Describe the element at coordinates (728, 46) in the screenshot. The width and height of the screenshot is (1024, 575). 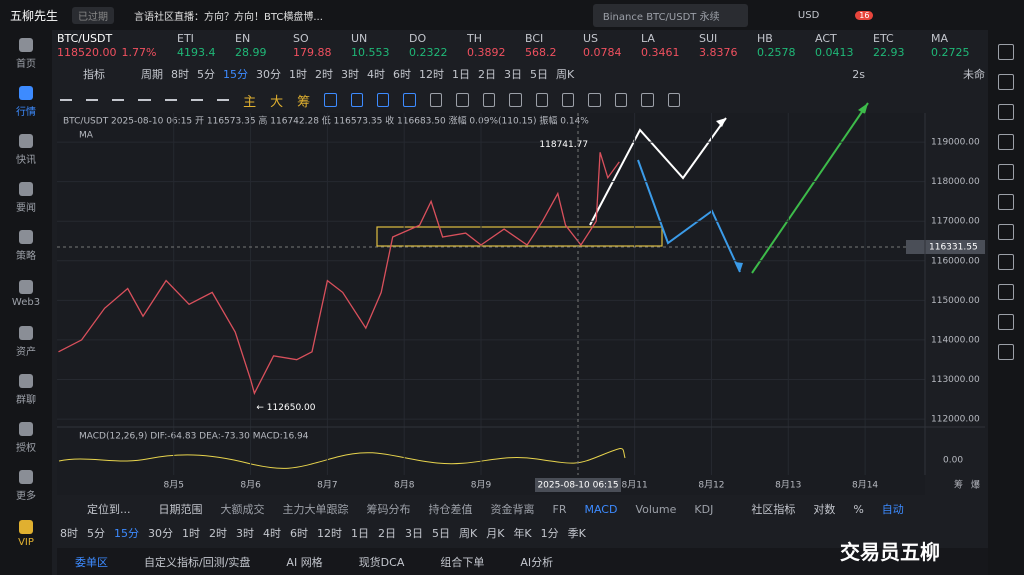
I see `ticker: SUI 3.8376` at that location.